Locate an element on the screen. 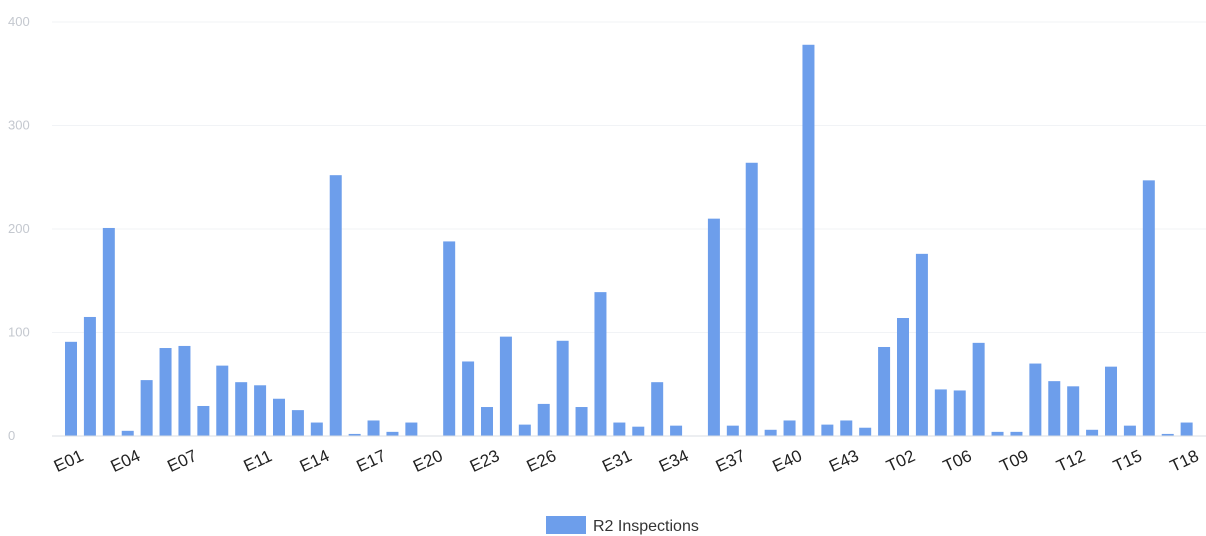 Image resolution: width=1206 pixels, height=536 pixels. bar-E26 is located at coordinates (543, 419).